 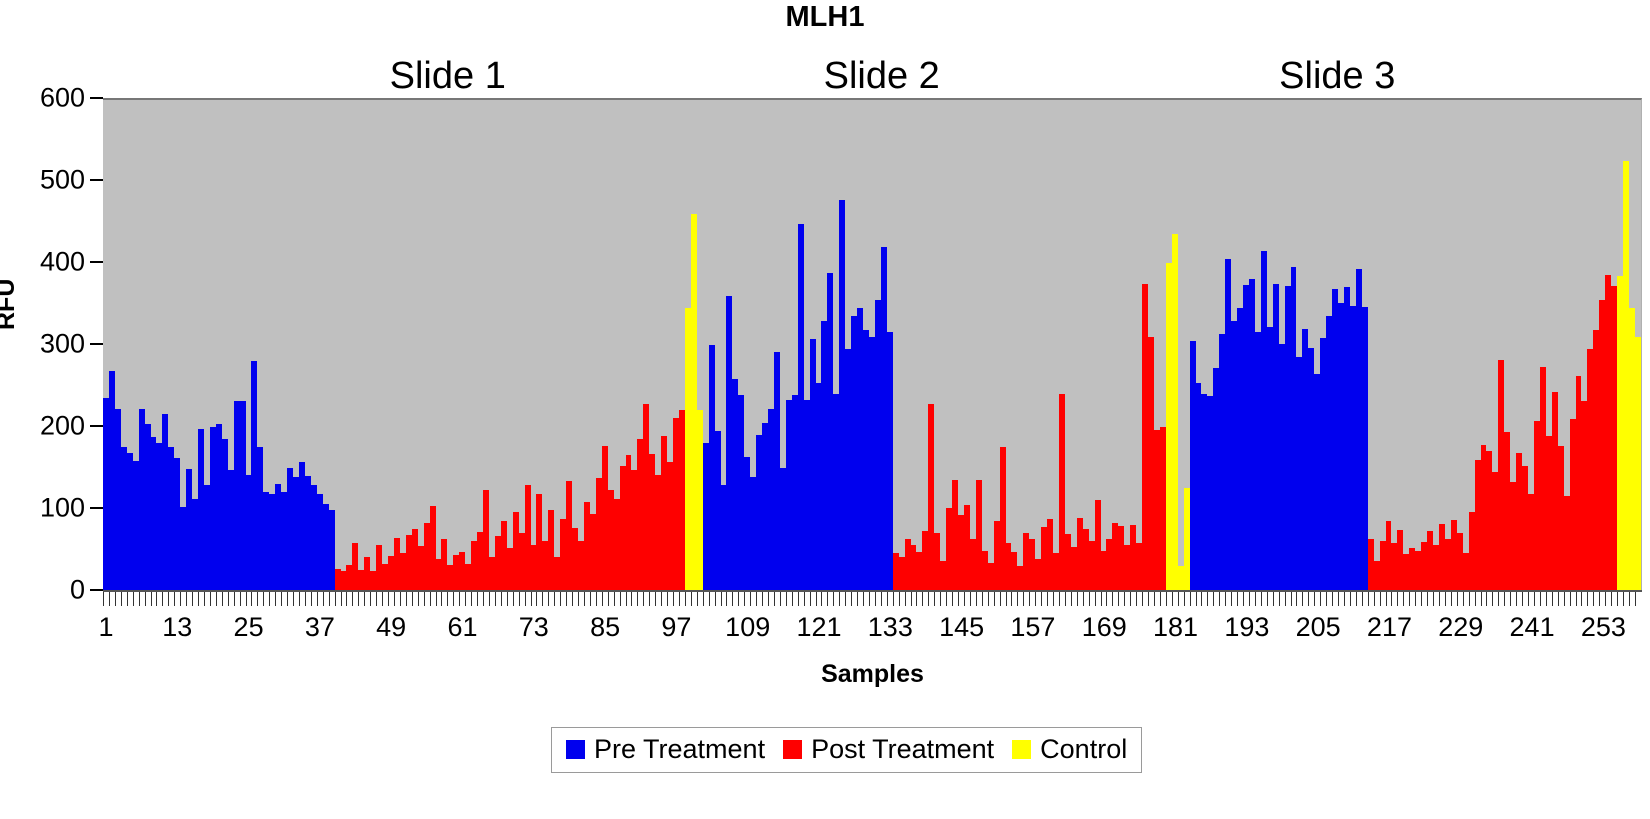 I want to click on x-tick-label: 109, so click(x=748, y=627).